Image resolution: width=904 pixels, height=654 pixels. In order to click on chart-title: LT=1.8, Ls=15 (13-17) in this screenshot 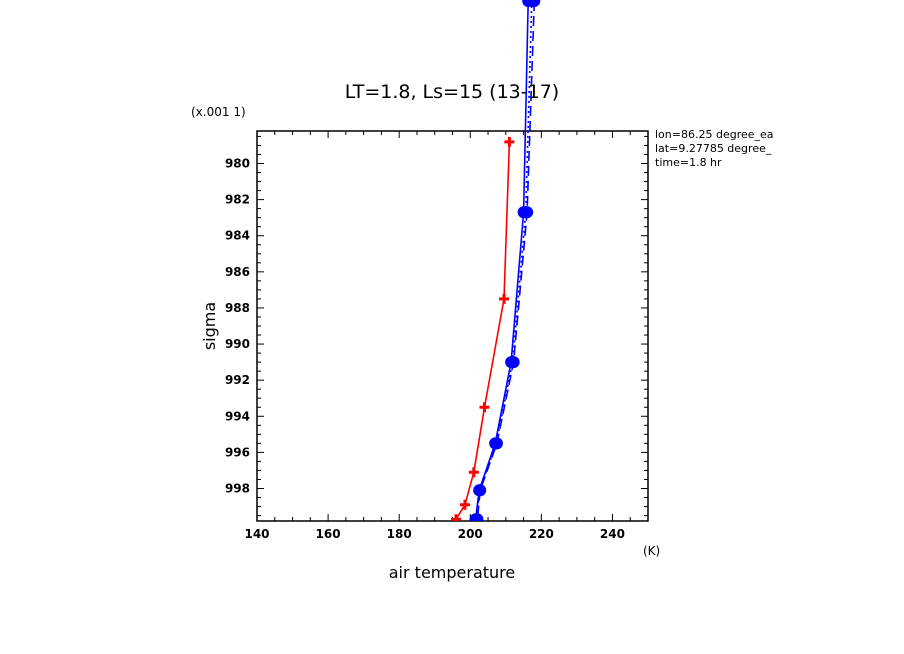, I will do `click(452, 92)`.